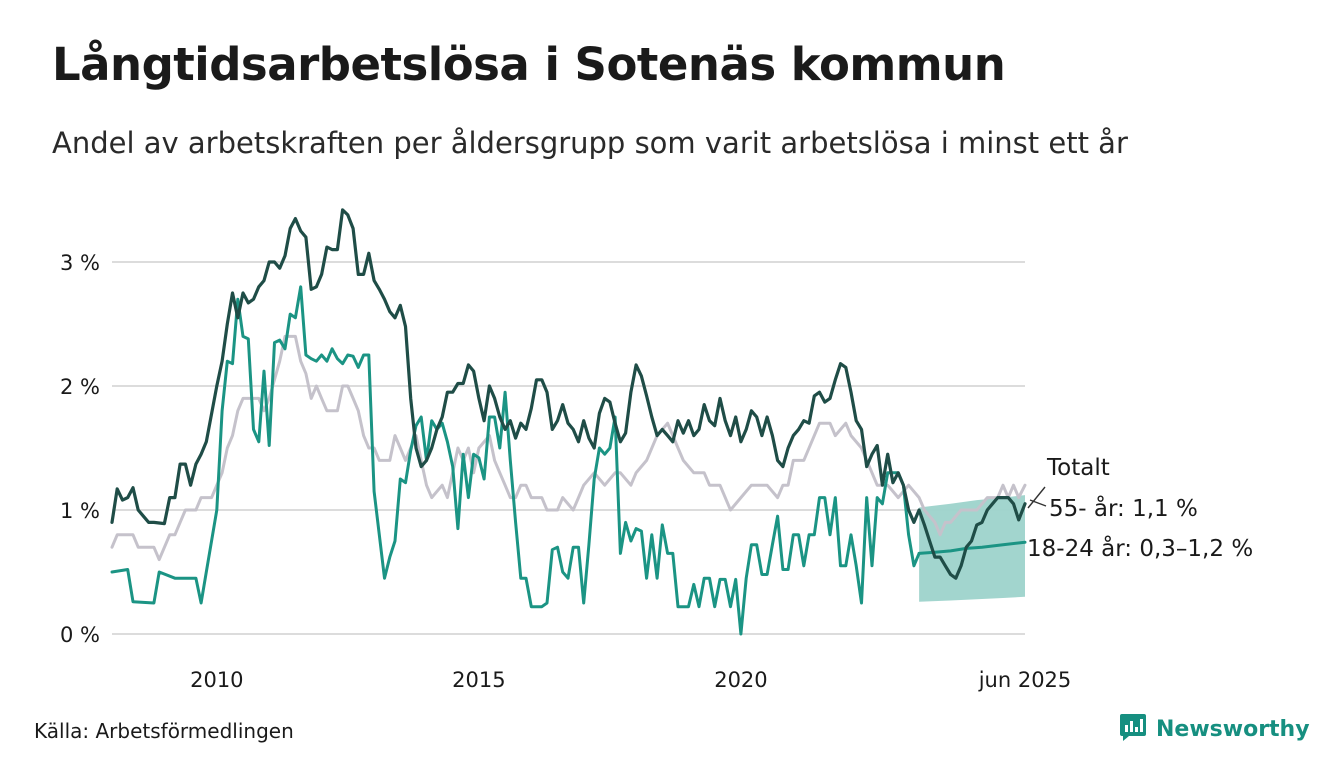 This screenshot has height=780, width=1340. I want to click on label-leader-age55, so click(1038, 503).